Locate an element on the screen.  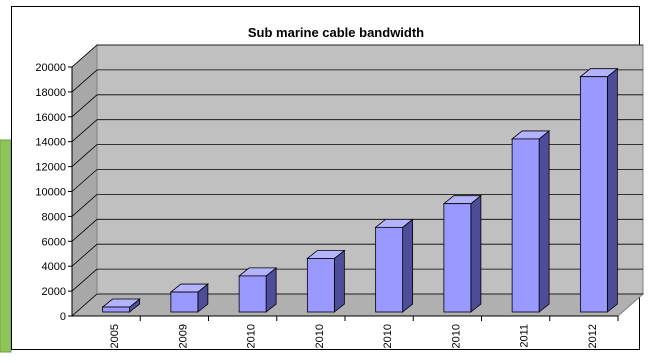
x-tick-label: 2012 is located at coordinates (593, 336).